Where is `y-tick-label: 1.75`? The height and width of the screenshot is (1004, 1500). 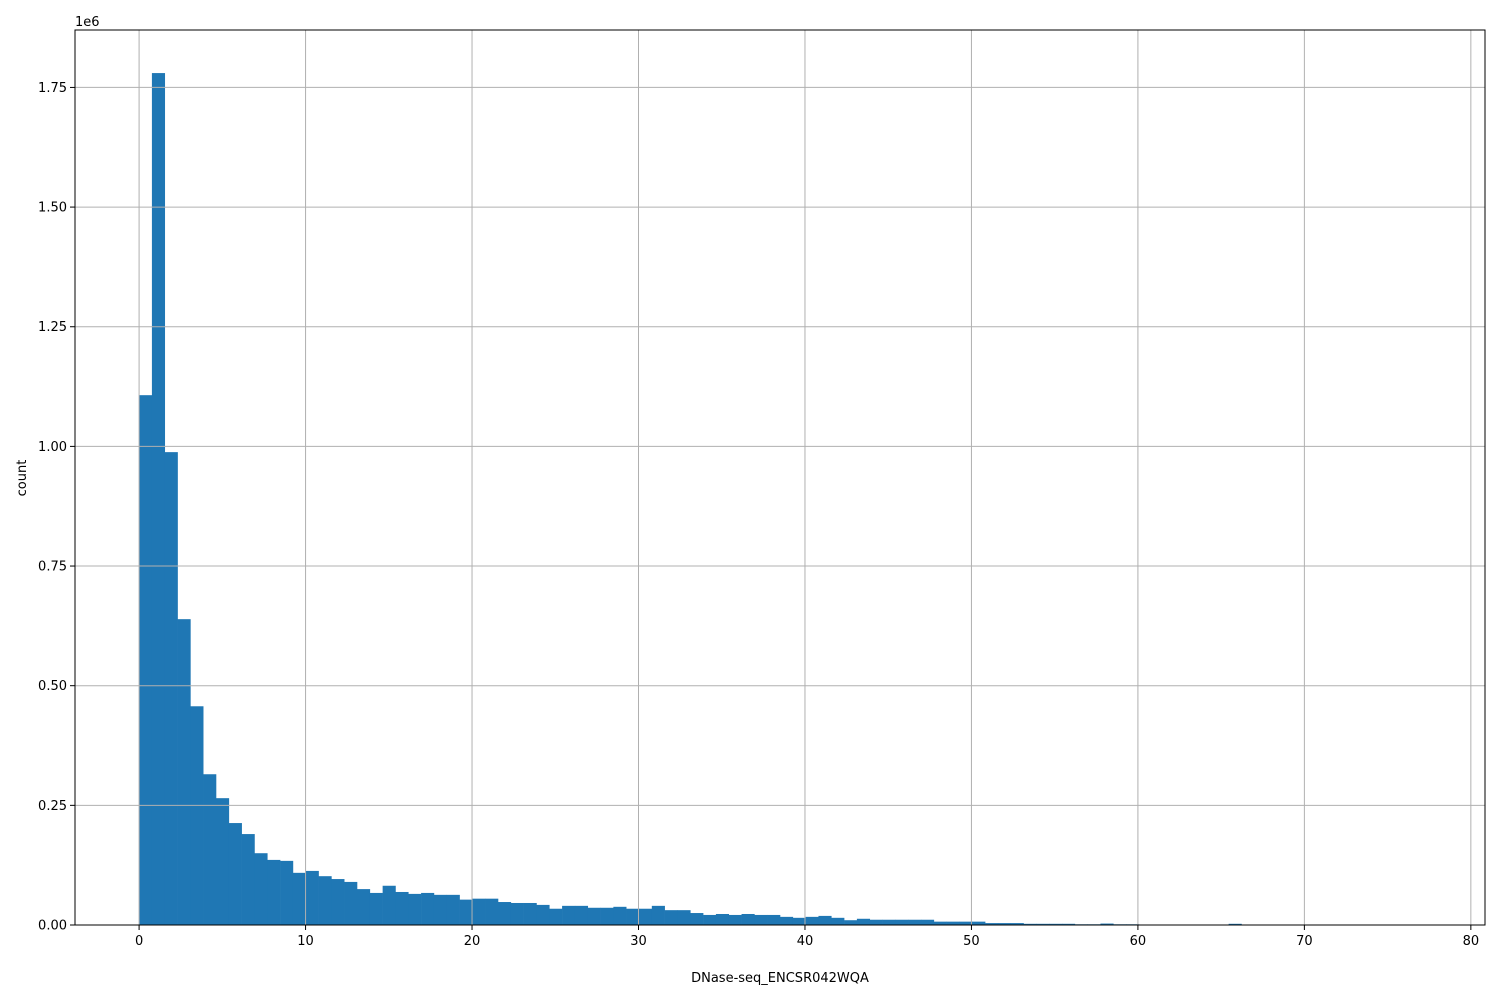
y-tick-label: 1.75 is located at coordinates (52, 88).